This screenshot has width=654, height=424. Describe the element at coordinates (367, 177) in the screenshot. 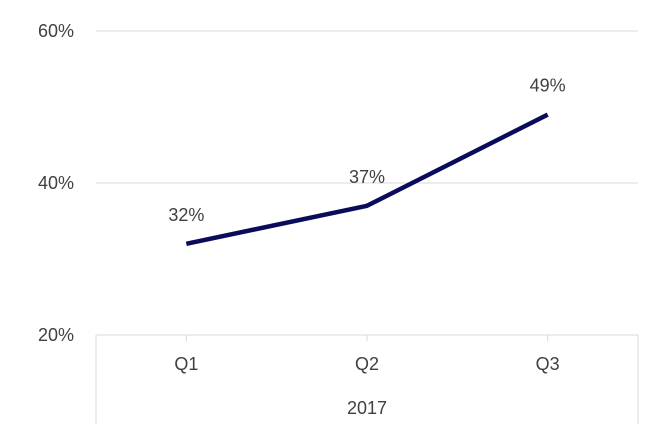

I see `data-label: 37%` at that location.